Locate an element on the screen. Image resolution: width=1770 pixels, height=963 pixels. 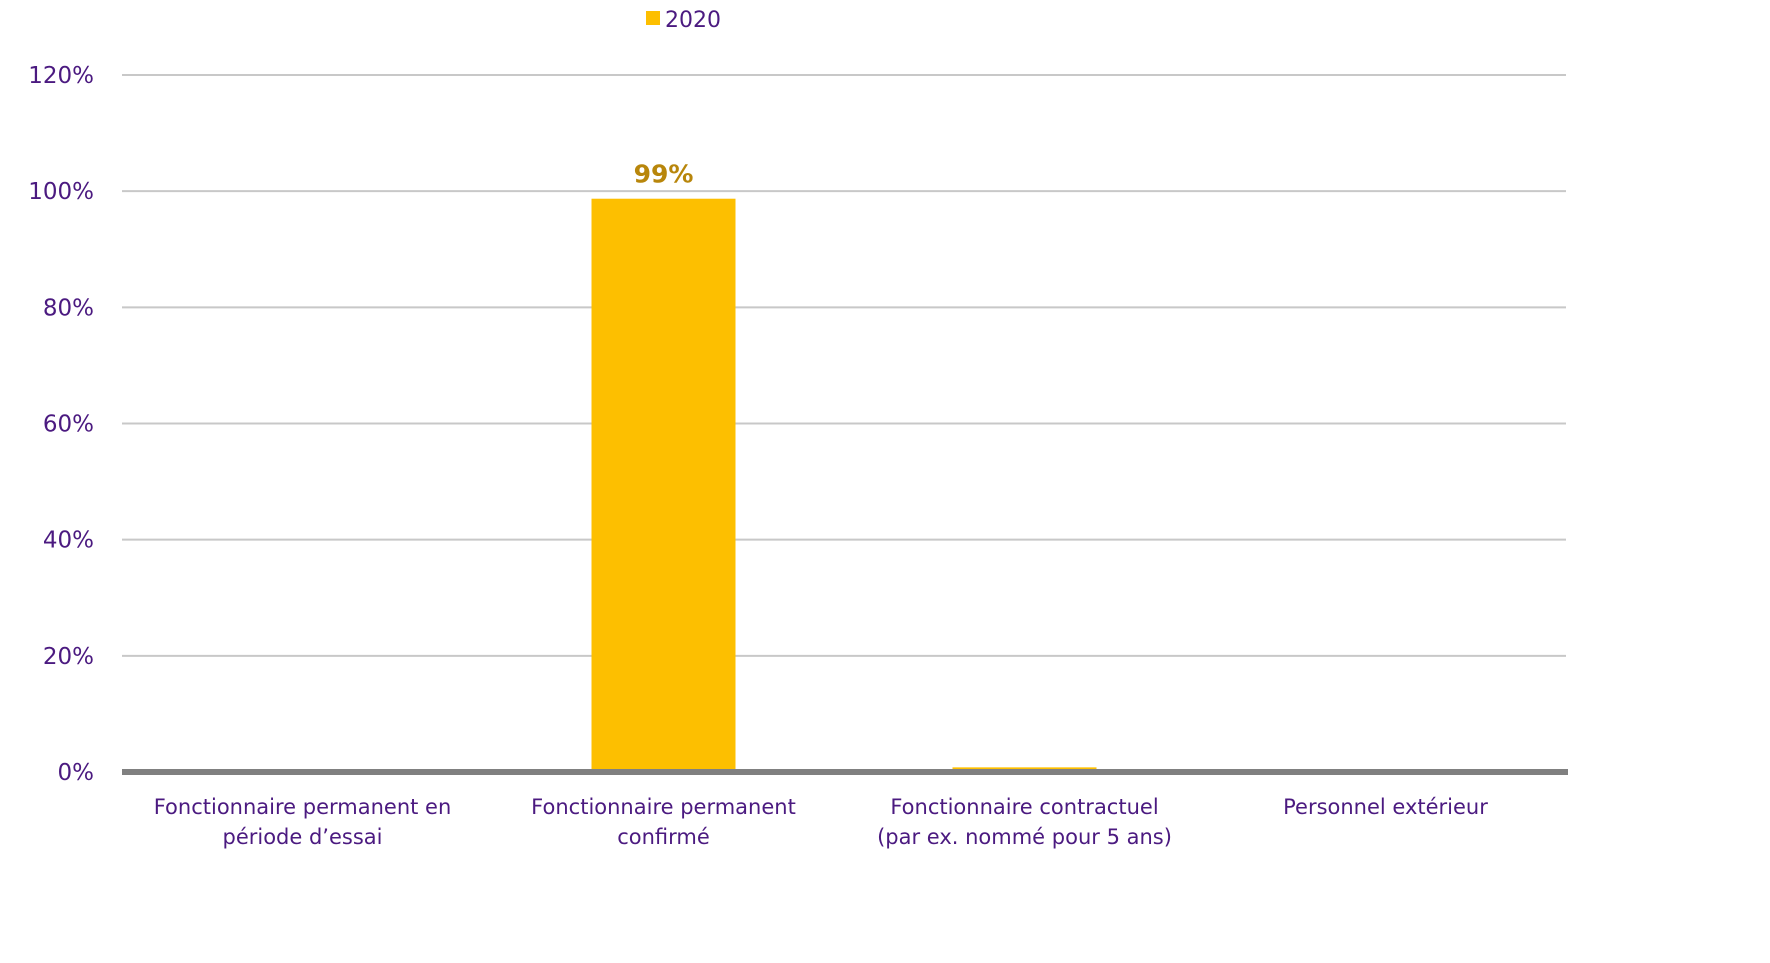
y-tick-label: 40% is located at coordinates (68, 541).